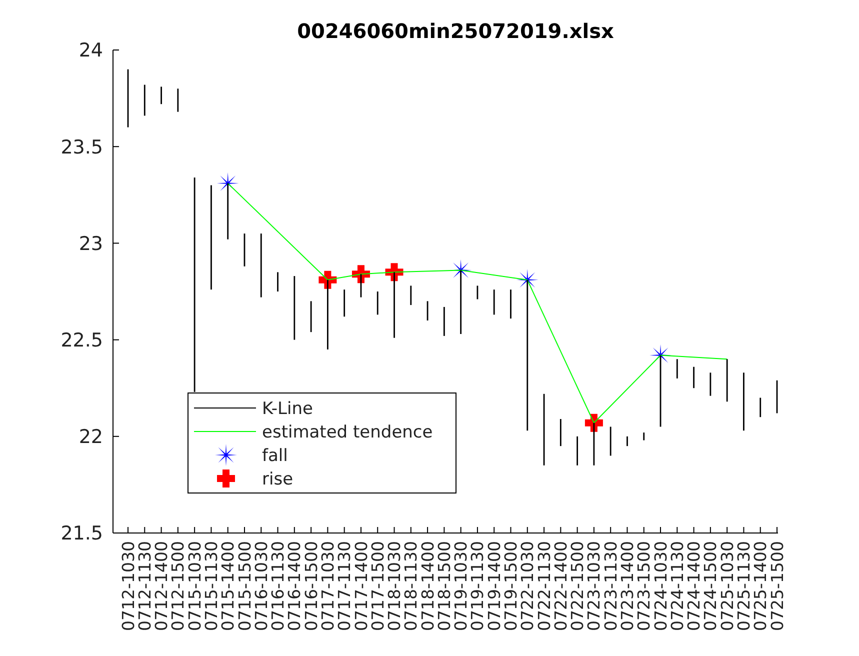  Describe the element at coordinates (81, 340) in the screenshot. I see `y-tick-label: 22.5` at that location.